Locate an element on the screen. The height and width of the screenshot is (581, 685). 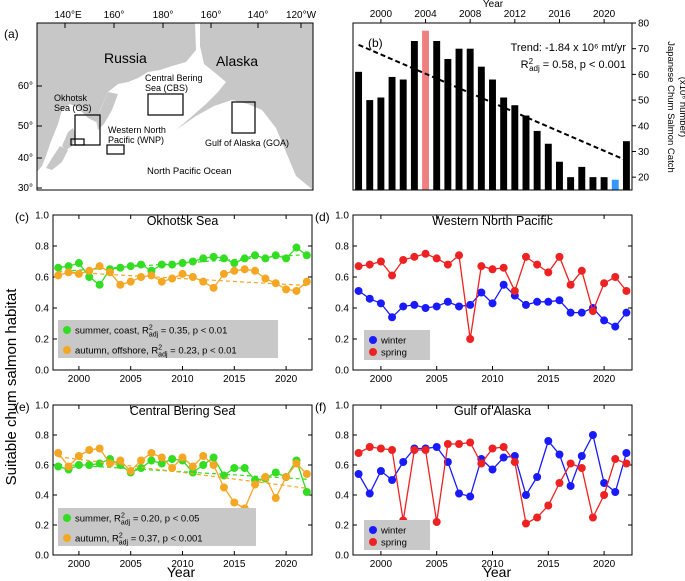
y-tick-label: 0.0 is located at coordinates (342, 556).